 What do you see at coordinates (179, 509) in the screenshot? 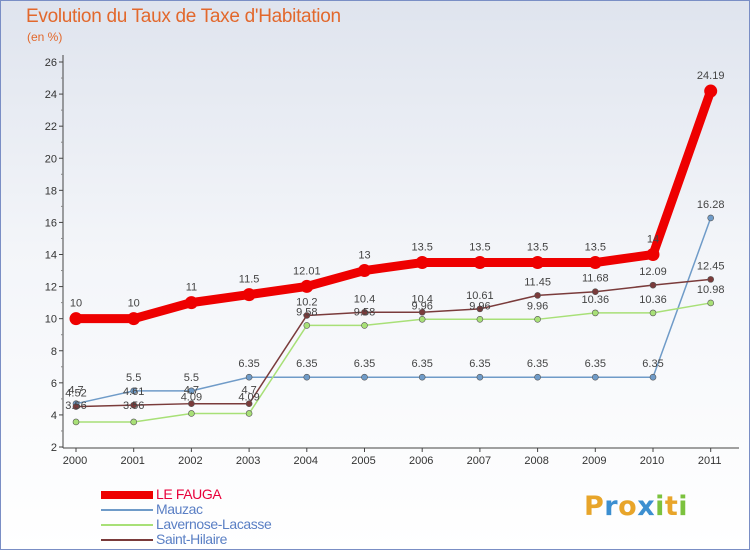
I see `legend-label: Mauzac` at bounding box center [179, 509].